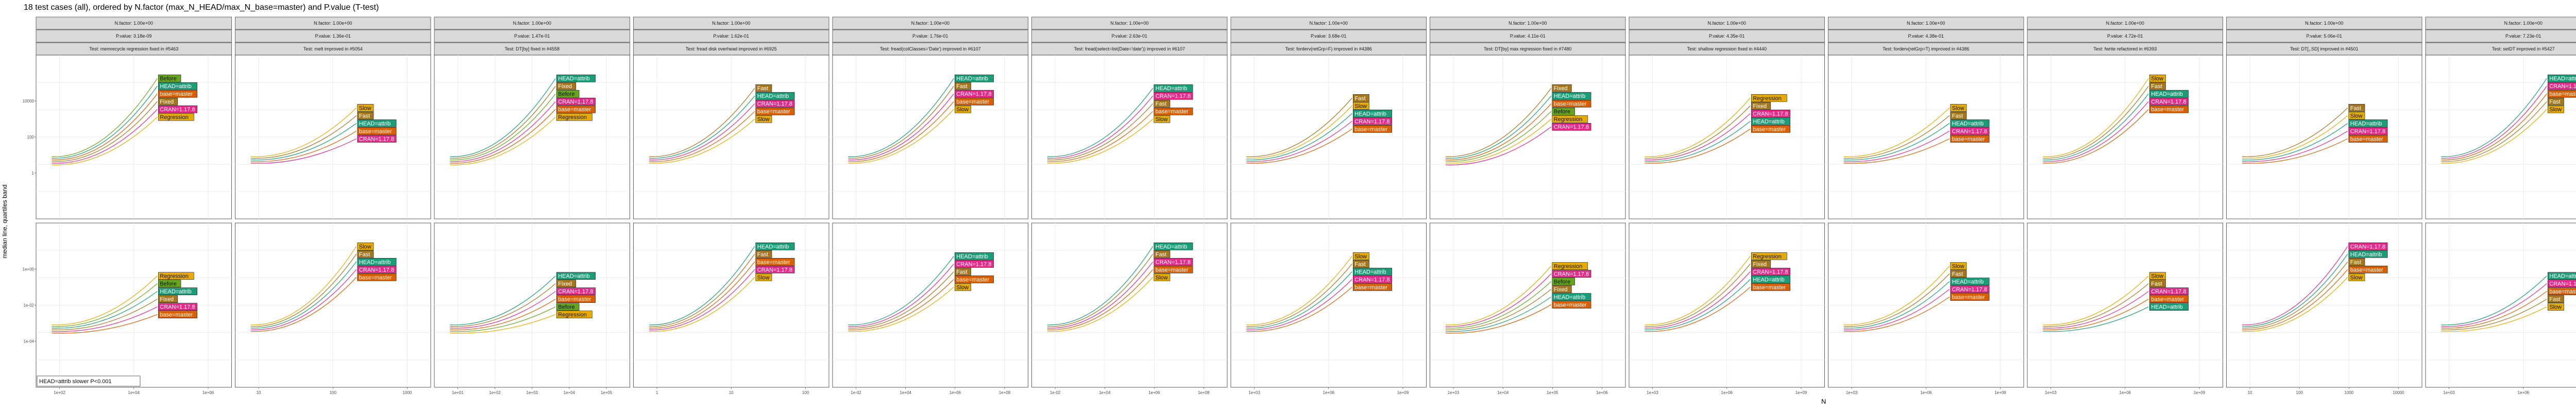  I want to click on strip-p-value: P.value: 4.38e-01, so click(1926, 36).